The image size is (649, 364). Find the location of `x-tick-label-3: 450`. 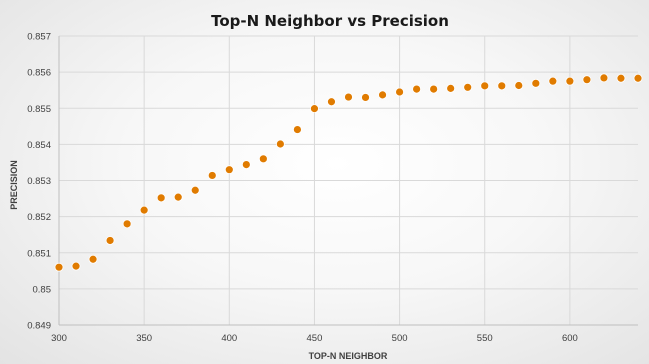

x-tick-label-3: 450 is located at coordinates (315, 338).